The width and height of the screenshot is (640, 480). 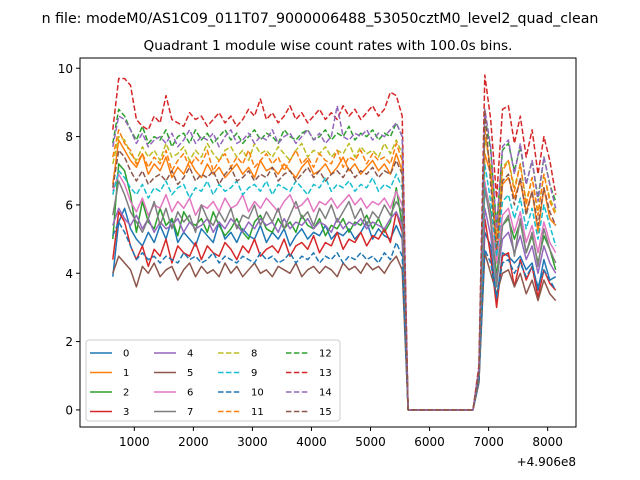 What do you see at coordinates (126, 412) in the screenshot?
I see `legend-label-3: 3` at bounding box center [126, 412].